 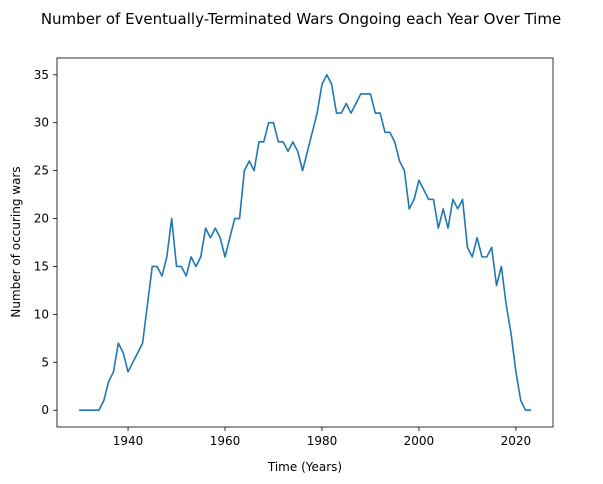 I want to click on x-axis: 1940 1960 1980 2000 2020, so click(x=322, y=437).